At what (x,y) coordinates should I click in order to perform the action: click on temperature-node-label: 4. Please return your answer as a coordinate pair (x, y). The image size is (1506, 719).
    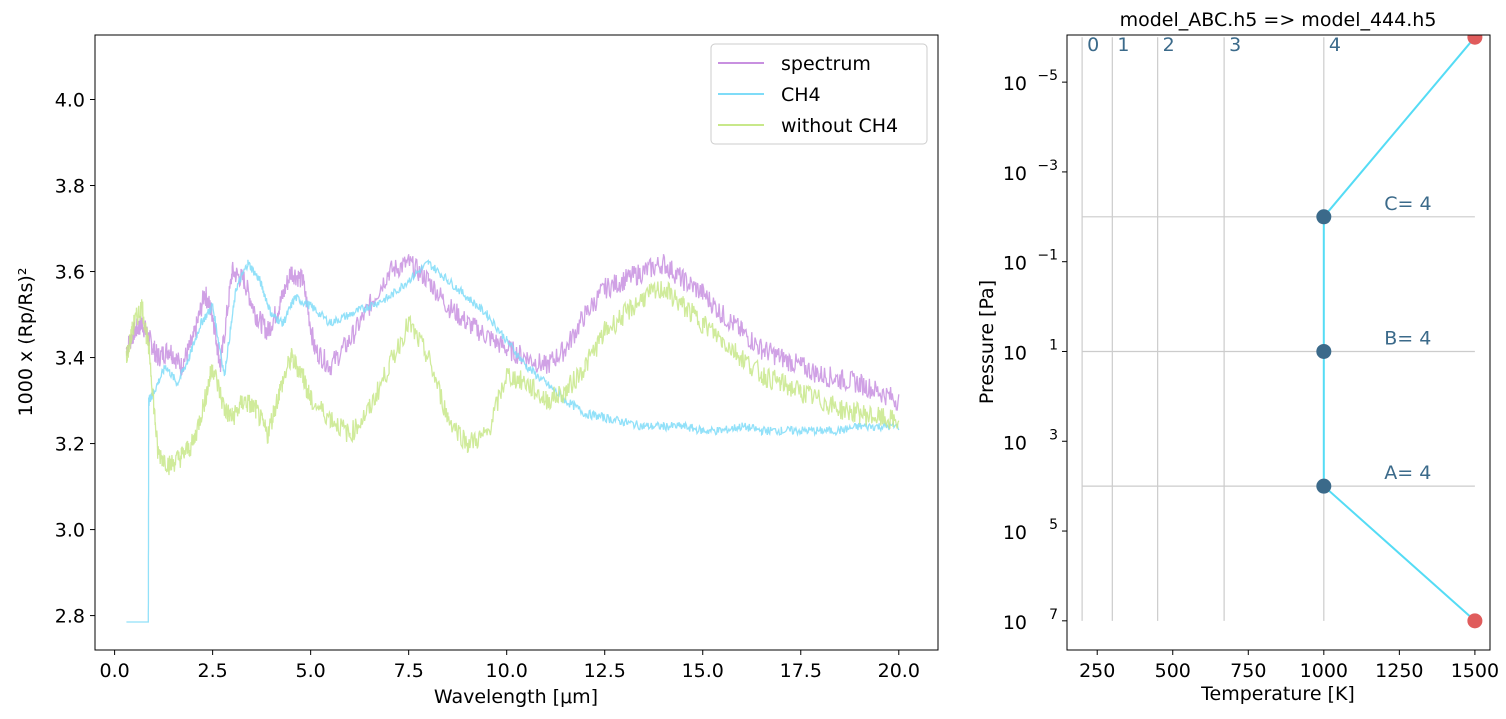
    Looking at the image, I should click on (1335, 45).